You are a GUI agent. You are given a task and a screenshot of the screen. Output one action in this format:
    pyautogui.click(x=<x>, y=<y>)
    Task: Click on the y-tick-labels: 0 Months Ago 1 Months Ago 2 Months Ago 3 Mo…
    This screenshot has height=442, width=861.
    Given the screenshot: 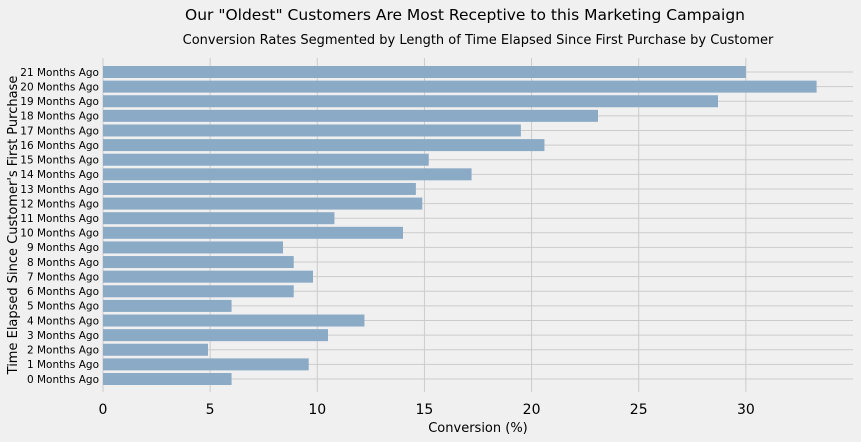 What is the action you would take?
    pyautogui.click(x=59, y=226)
    